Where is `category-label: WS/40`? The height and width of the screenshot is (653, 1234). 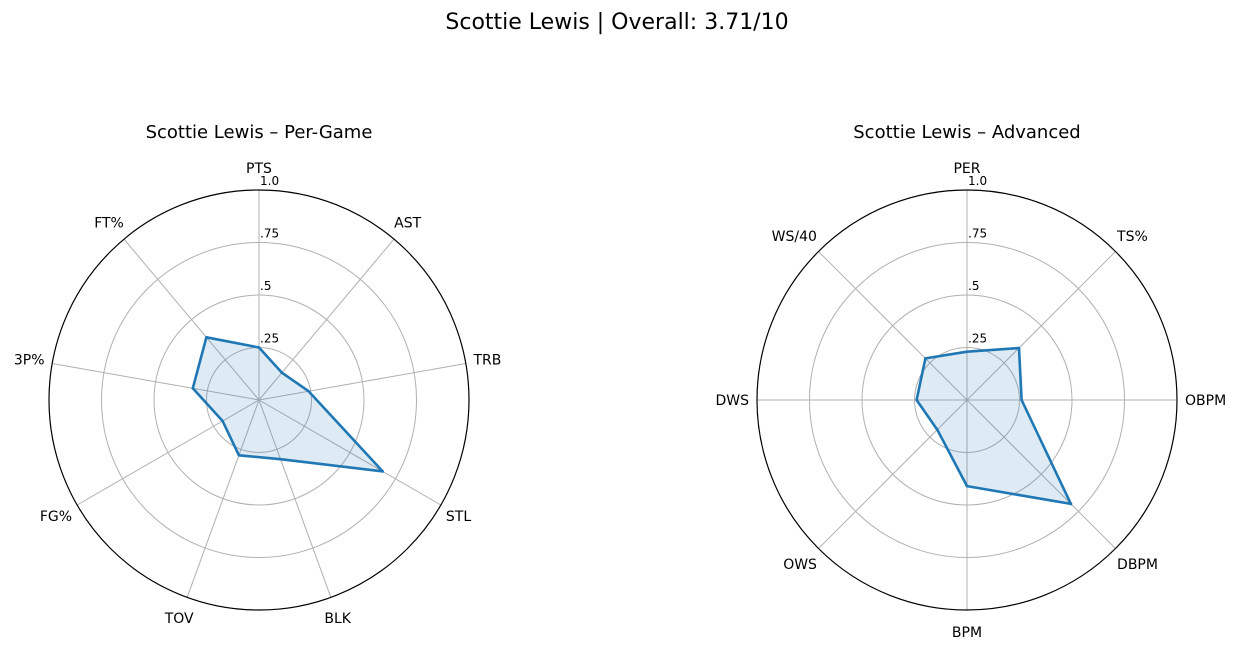
category-label: WS/40 is located at coordinates (794, 237).